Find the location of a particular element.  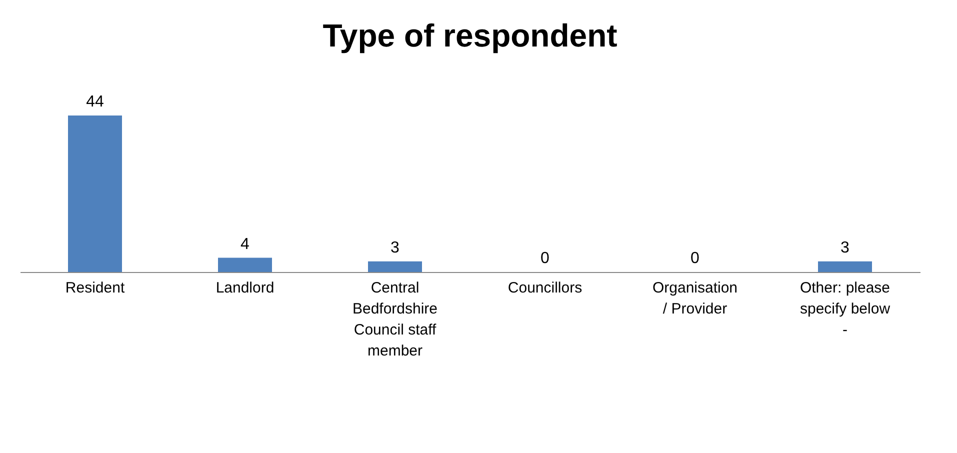

x-tick-label: Resident is located at coordinates (95, 288).